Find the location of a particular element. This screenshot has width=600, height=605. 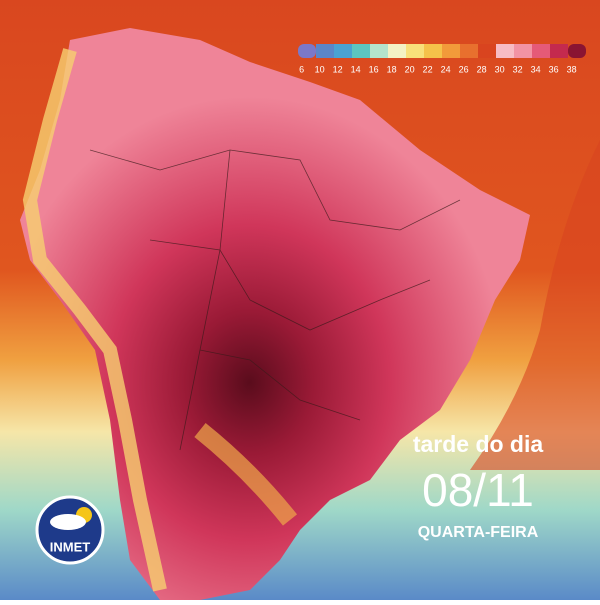

legend-label: 38 is located at coordinates (572, 69).